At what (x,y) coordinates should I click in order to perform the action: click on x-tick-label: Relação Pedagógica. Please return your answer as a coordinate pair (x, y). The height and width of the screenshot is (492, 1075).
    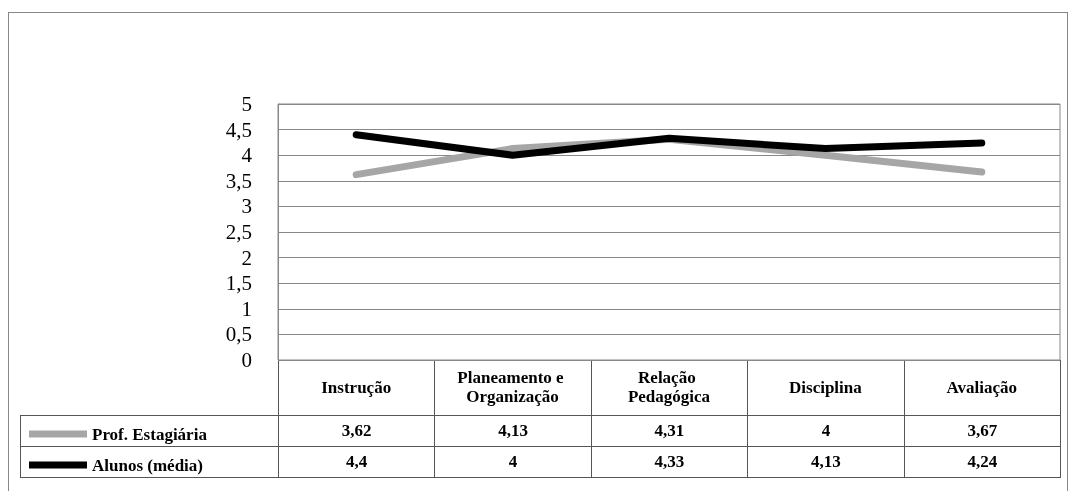
    Looking at the image, I should click on (669, 387).